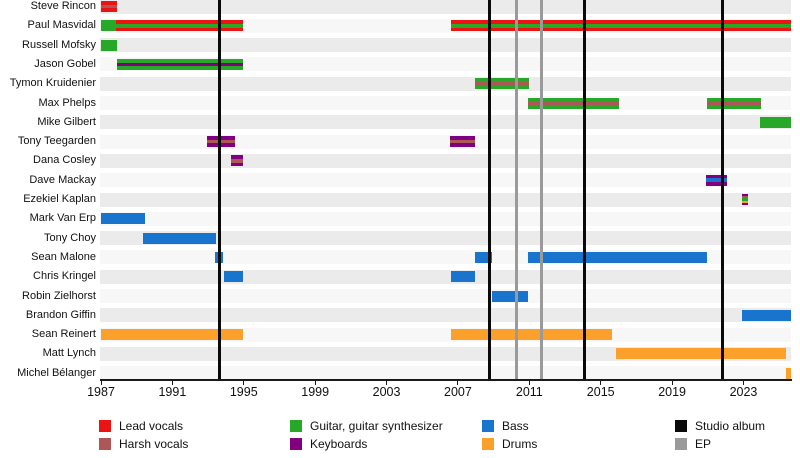 The image size is (800, 458). I want to click on member-name-label: Matt Lynch, so click(69, 353).